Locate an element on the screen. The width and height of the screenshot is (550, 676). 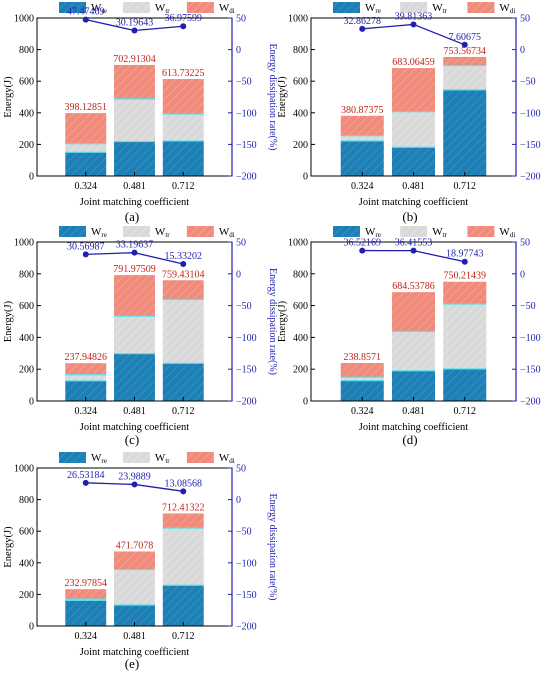
panel-label: (b) is located at coordinates (409, 216).